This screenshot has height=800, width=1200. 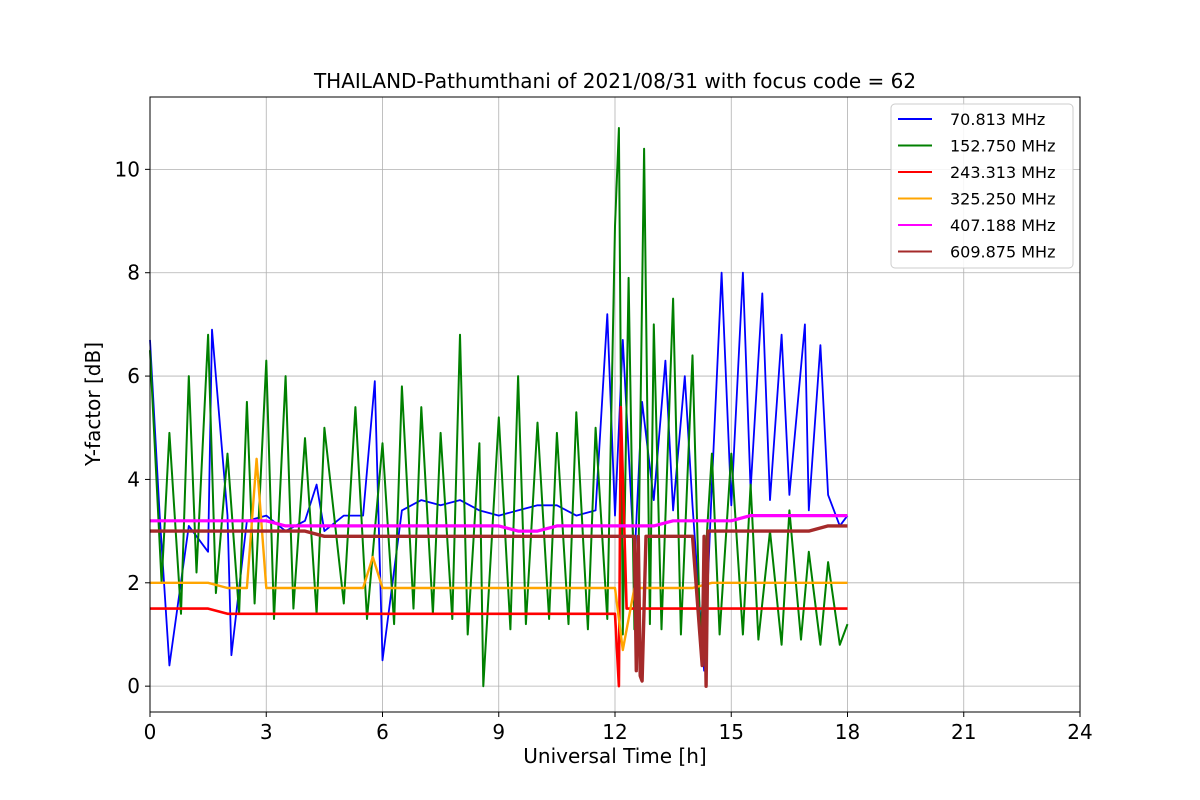 What do you see at coordinates (847, 732) in the screenshot?
I see `x-tick-label: 18` at bounding box center [847, 732].